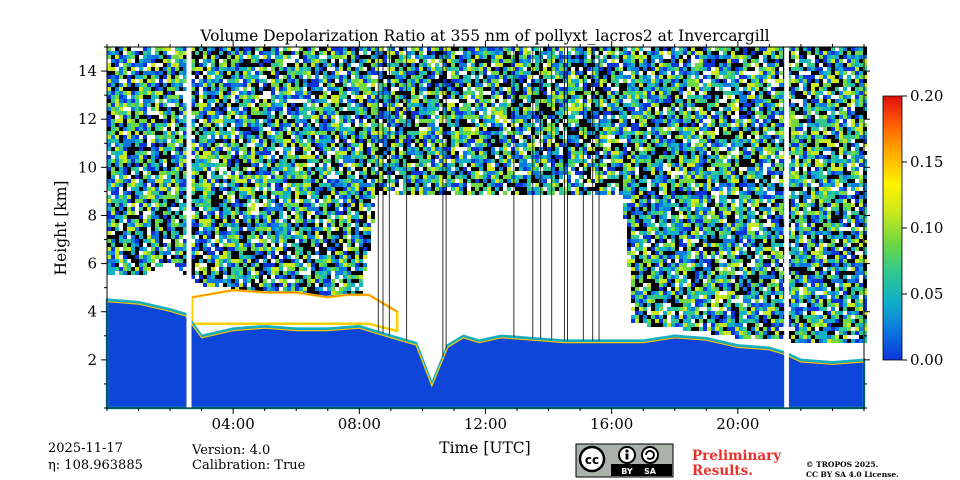 This screenshot has width=960, height=480. Describe the element at coordinates (92, 360) in the screenshot. I see `y-tick-label: 2` at that location.